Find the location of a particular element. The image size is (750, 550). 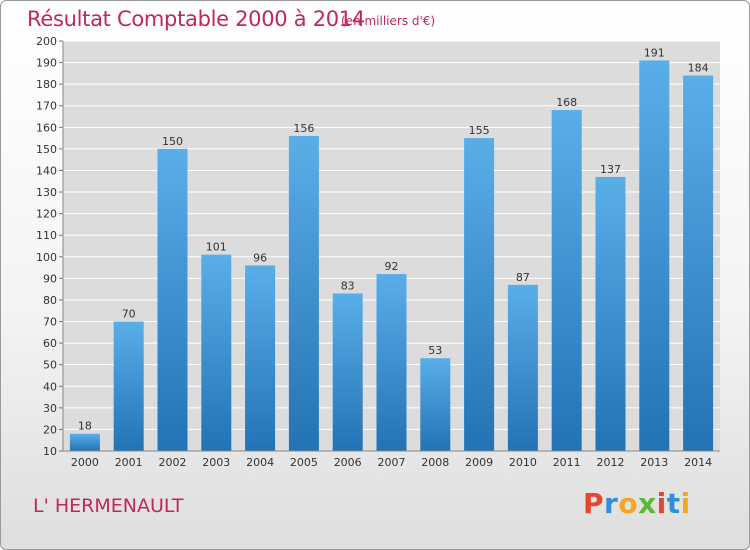

x-tick-label-2001: 2001 is located at coordinates (129, 462).